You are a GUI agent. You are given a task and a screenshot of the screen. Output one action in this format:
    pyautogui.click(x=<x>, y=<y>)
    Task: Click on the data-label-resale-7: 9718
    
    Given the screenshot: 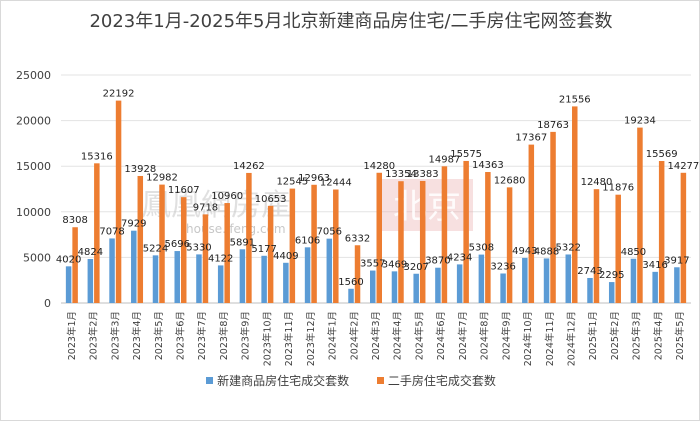 What is the action you would take?
    pyautogui.click(x=205, y=207)
    